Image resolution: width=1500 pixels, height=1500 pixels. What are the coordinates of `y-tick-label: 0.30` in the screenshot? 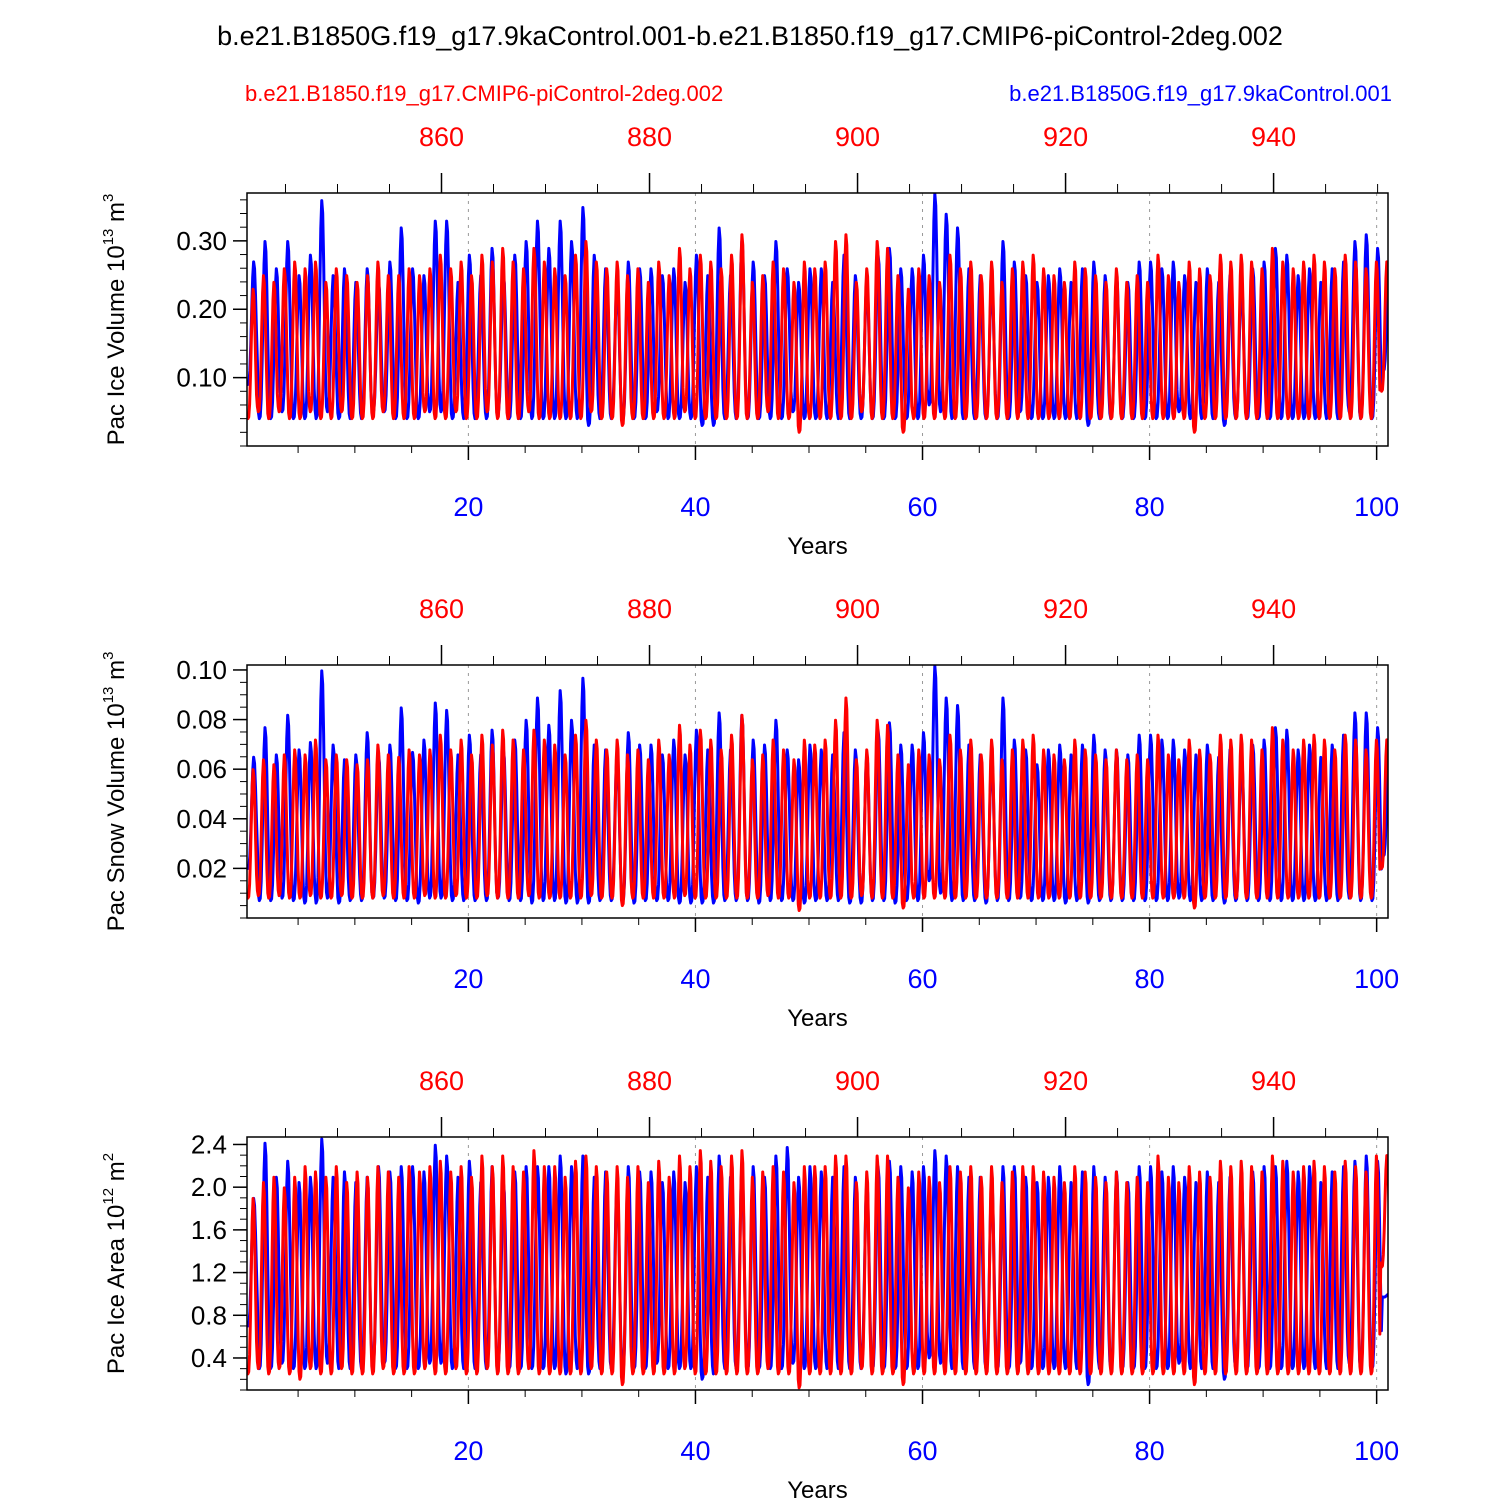 It's located at (201, 241).